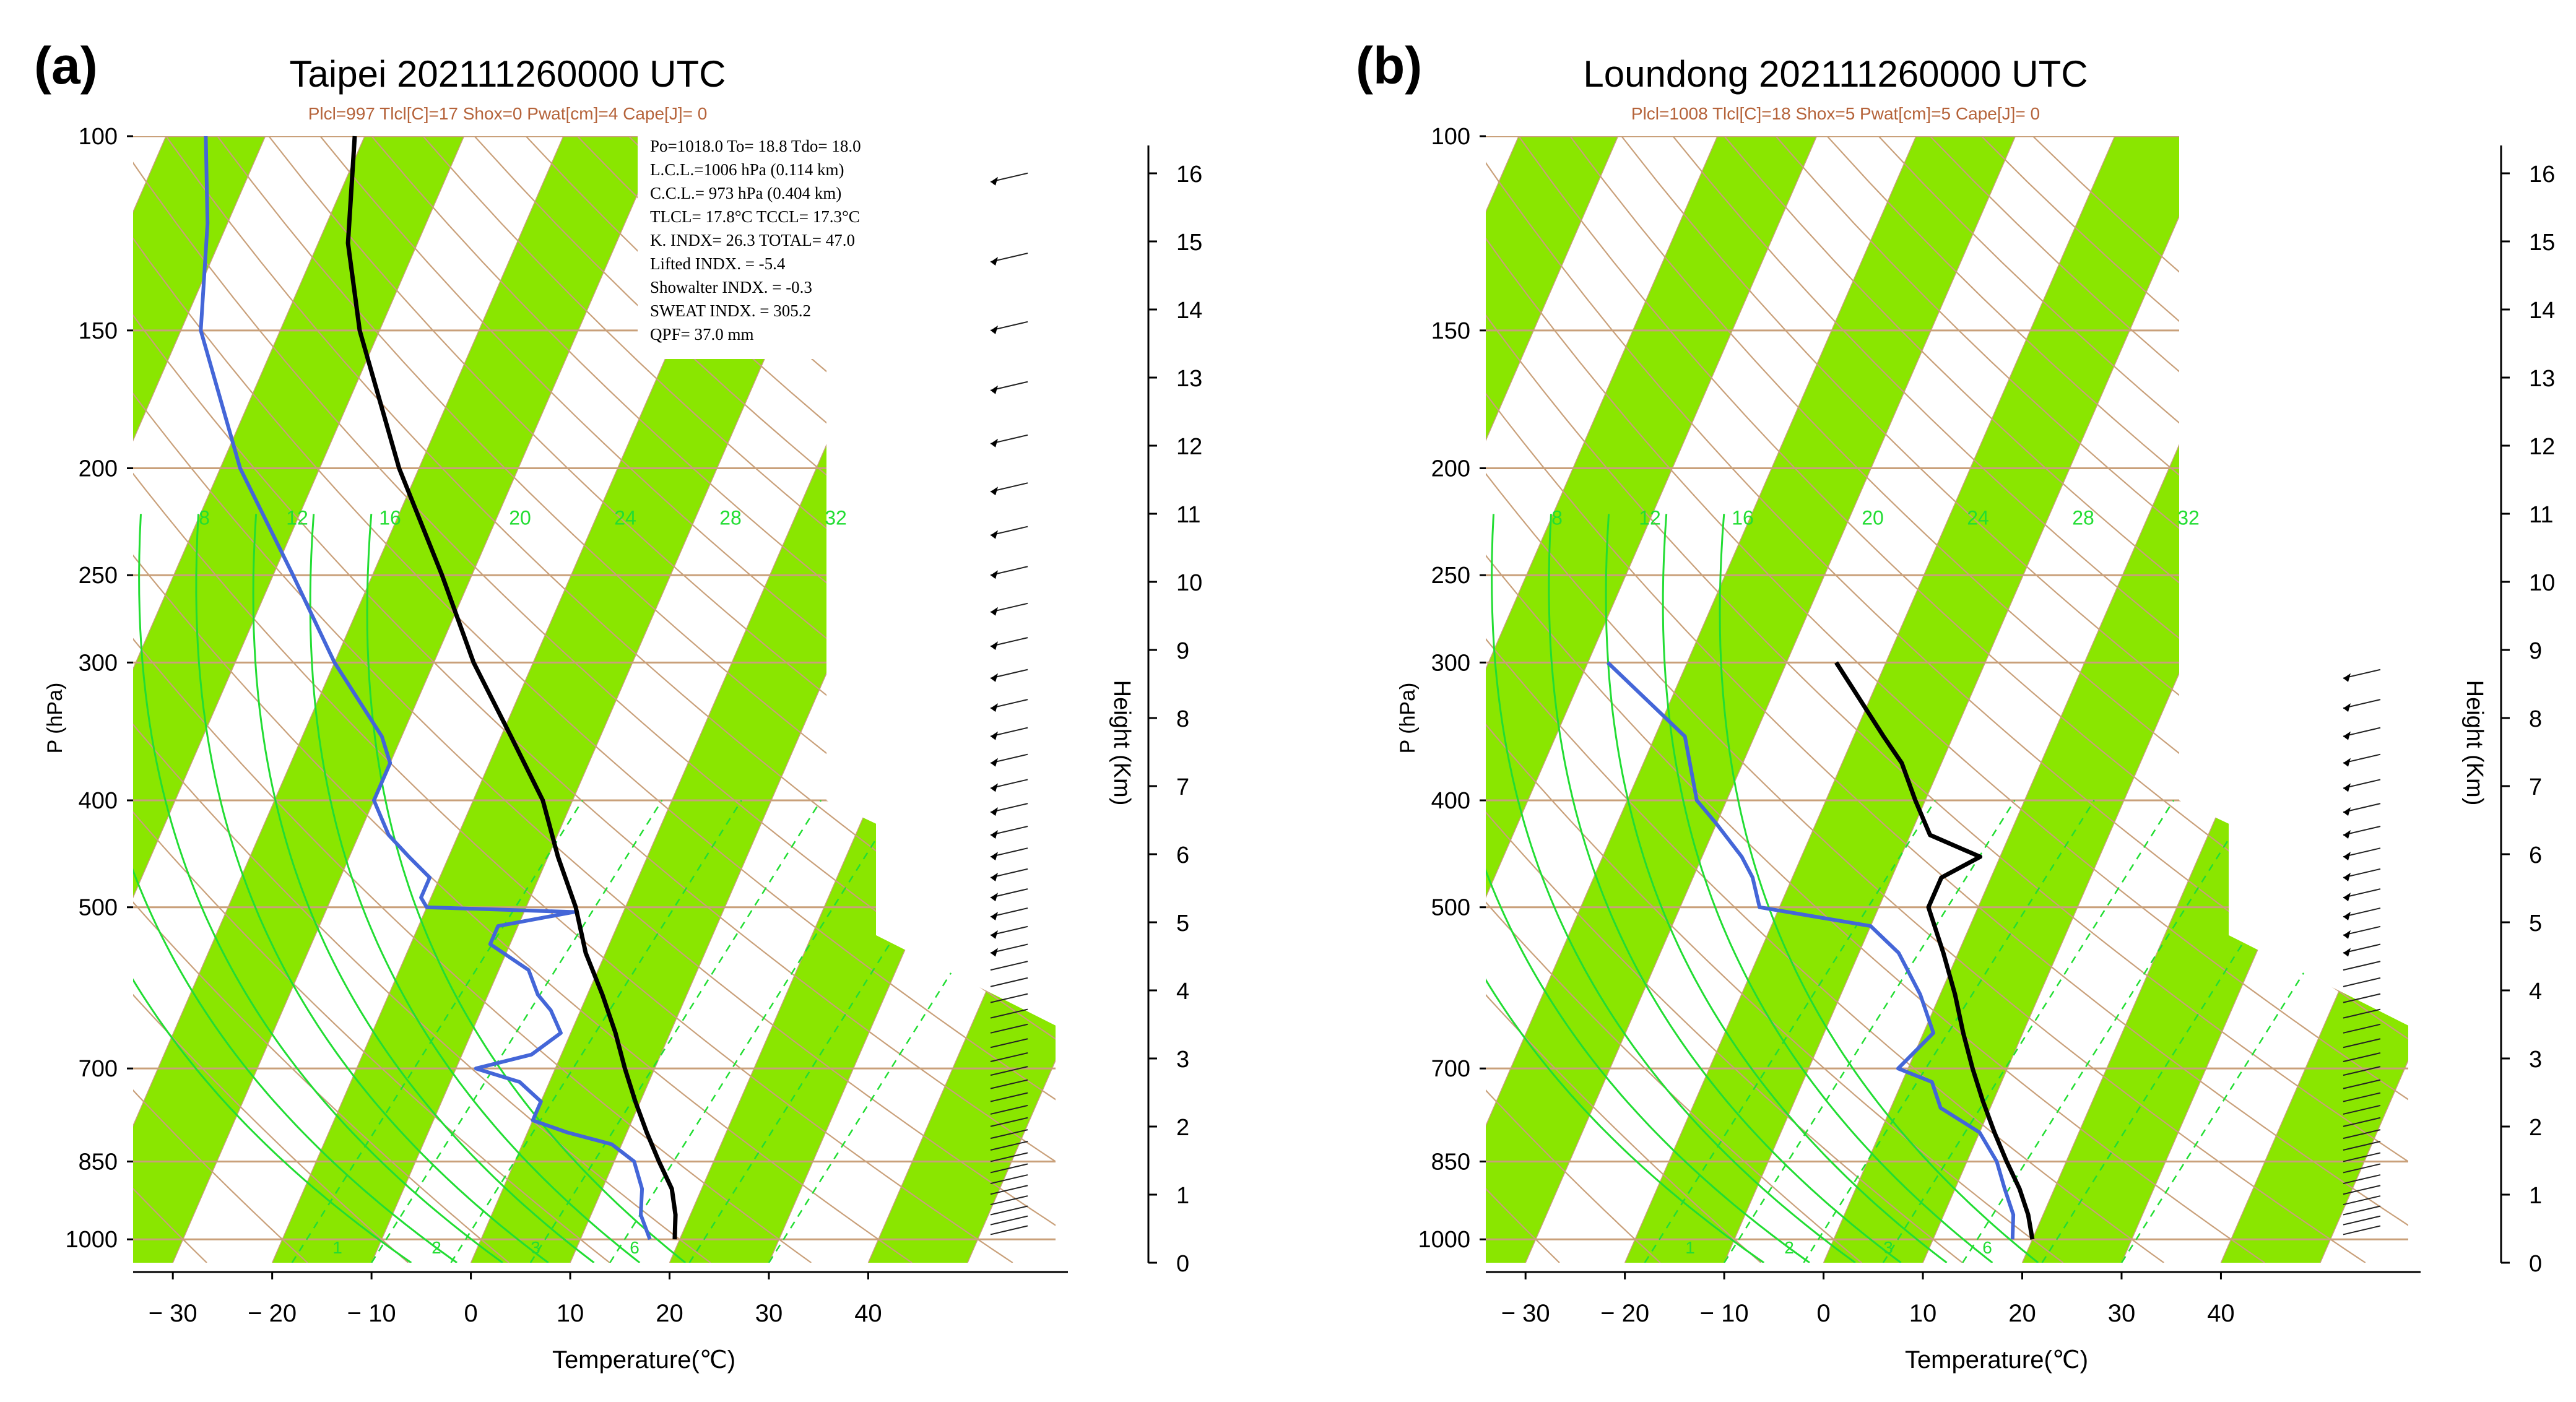  What do you see at coordinates (752, 240) in the screenshot?
I see `stat-line: K. INDX= 26.3 TOTAL= 47.0` at bounding box center [752, 240].